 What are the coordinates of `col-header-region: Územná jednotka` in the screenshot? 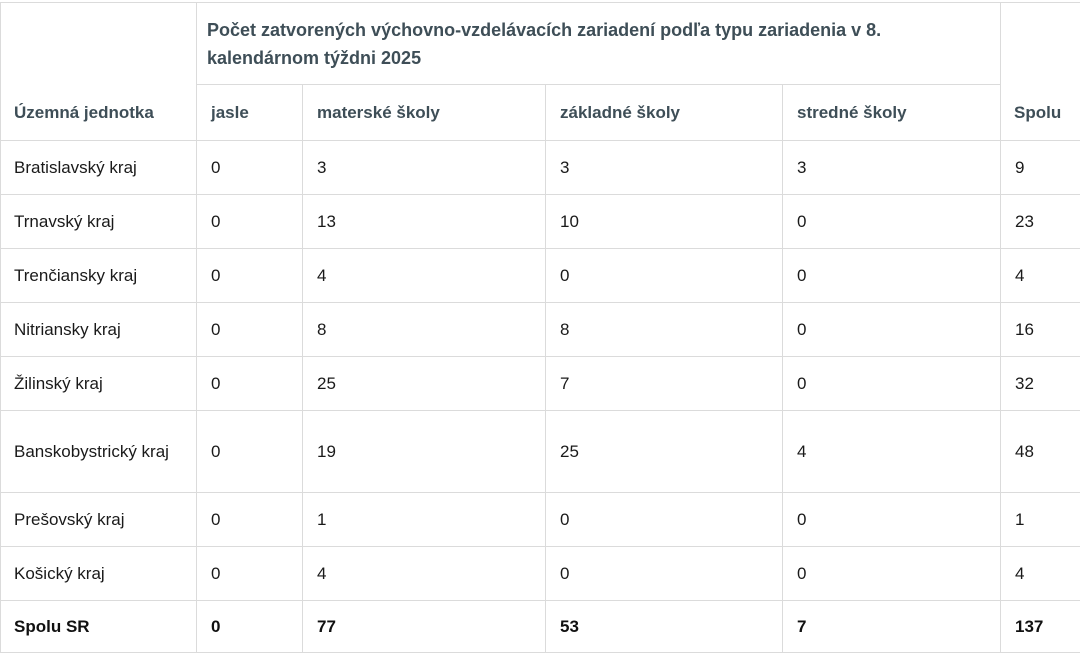 It's located at (98, 71).